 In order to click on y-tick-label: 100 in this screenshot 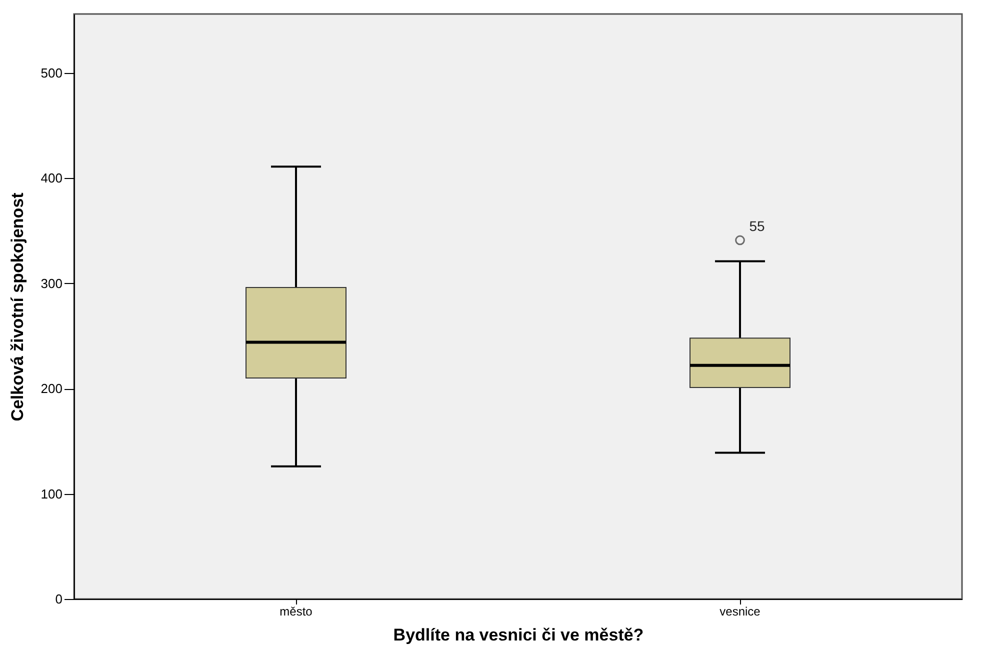, I will do `click(51, 494)`.